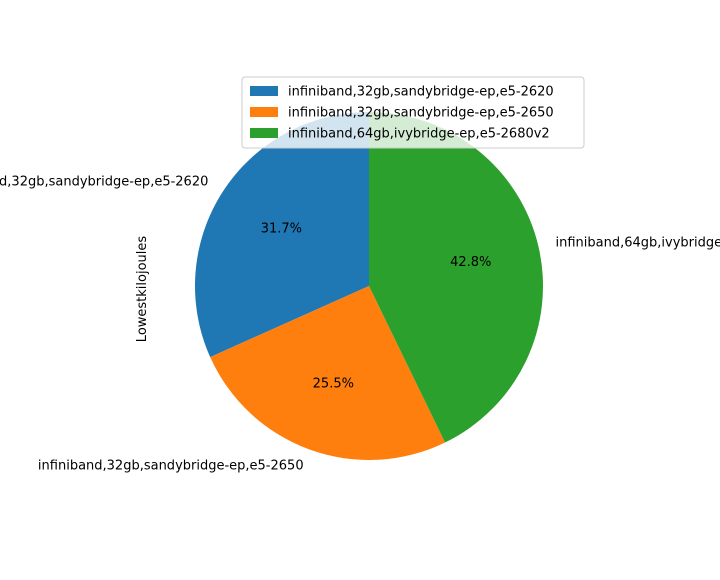 This screenshot has height=580, width=720. I want to click on slice-label: infiniband,64gb,ivybridge-ep,e5-2680v2, so click(638, 243).